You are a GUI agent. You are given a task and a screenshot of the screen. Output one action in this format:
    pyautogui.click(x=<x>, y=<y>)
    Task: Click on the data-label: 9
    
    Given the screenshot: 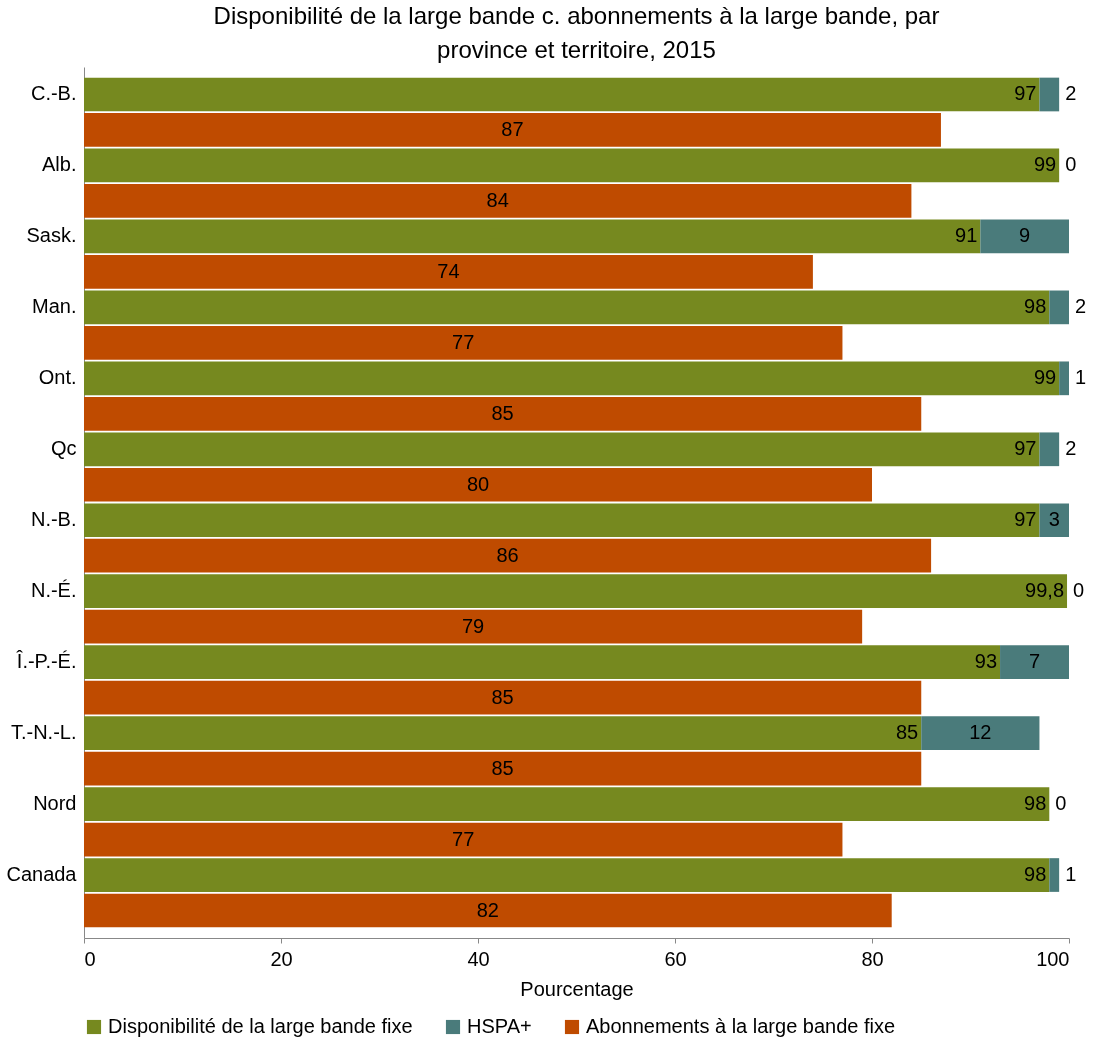 What is the action you would take?
    pyautogui.click(x=1025, y=235)
    